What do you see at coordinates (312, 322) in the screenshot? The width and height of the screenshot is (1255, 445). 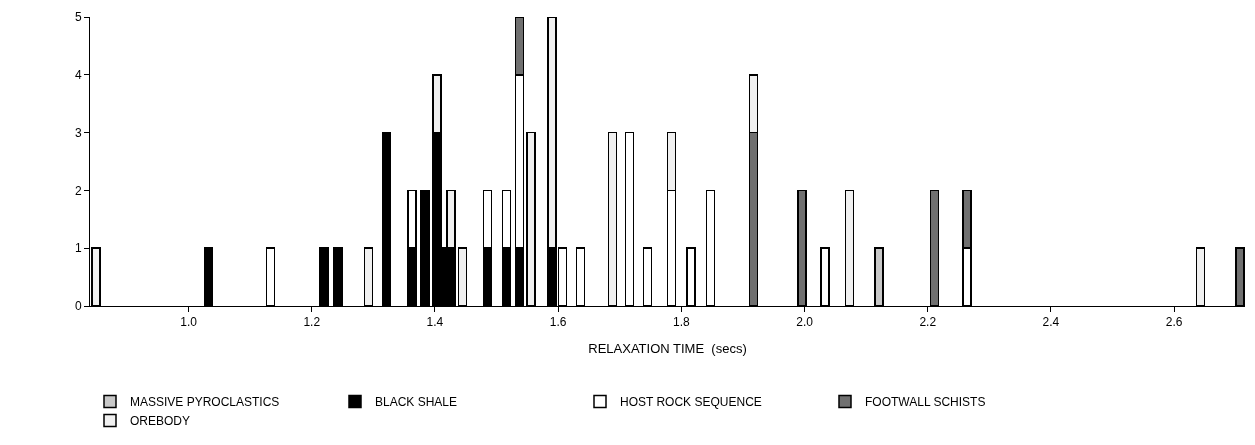 I see `x-tick-label: 1.2` at bounding box center [312, 322].